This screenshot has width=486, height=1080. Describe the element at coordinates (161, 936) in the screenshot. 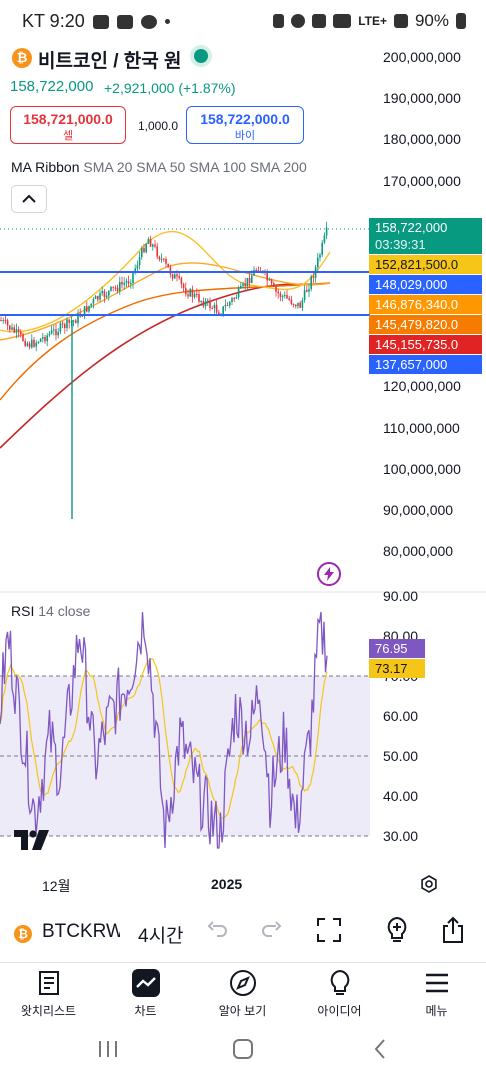

I see `interval-button: 4시간` at that location.